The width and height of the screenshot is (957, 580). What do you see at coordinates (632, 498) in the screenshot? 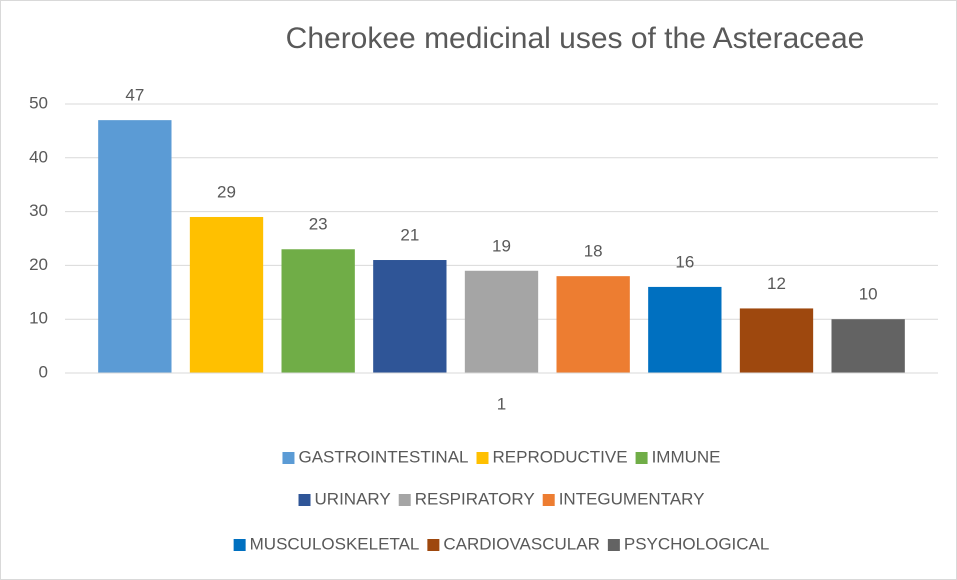
I see `legend-text: INTEGUMENTARY` at bounding box center [632, 498].